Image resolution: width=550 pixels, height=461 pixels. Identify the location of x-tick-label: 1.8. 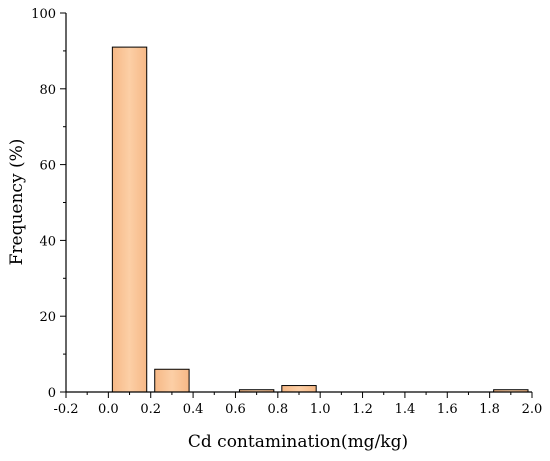
(489, 409).